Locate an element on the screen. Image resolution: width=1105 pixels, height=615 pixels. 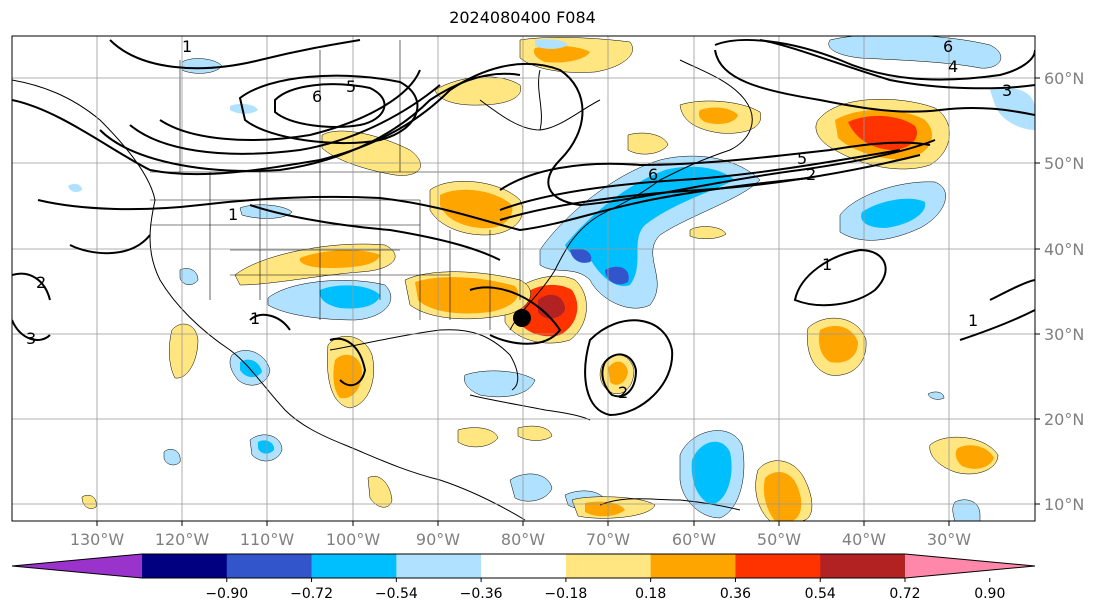
longitude-label: 70°W is located at coordinates (608, 539).